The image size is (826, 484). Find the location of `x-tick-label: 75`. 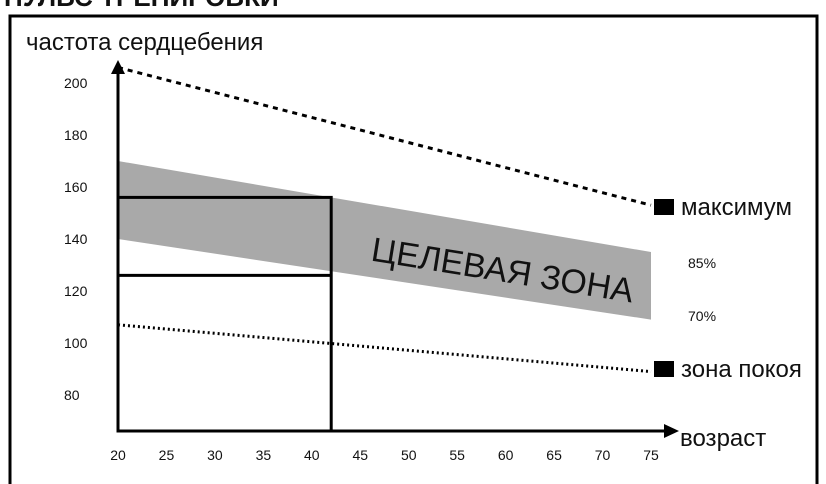

x-tick-label: 75 is located at coordinates (651, 455).